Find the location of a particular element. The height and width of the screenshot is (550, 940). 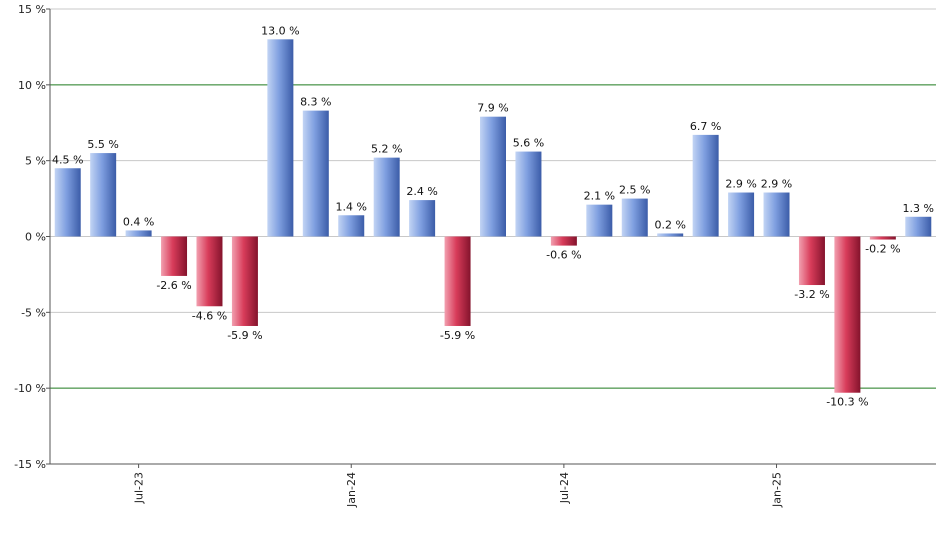

data-label: -0.2 % is located at coordinates (882, 249).